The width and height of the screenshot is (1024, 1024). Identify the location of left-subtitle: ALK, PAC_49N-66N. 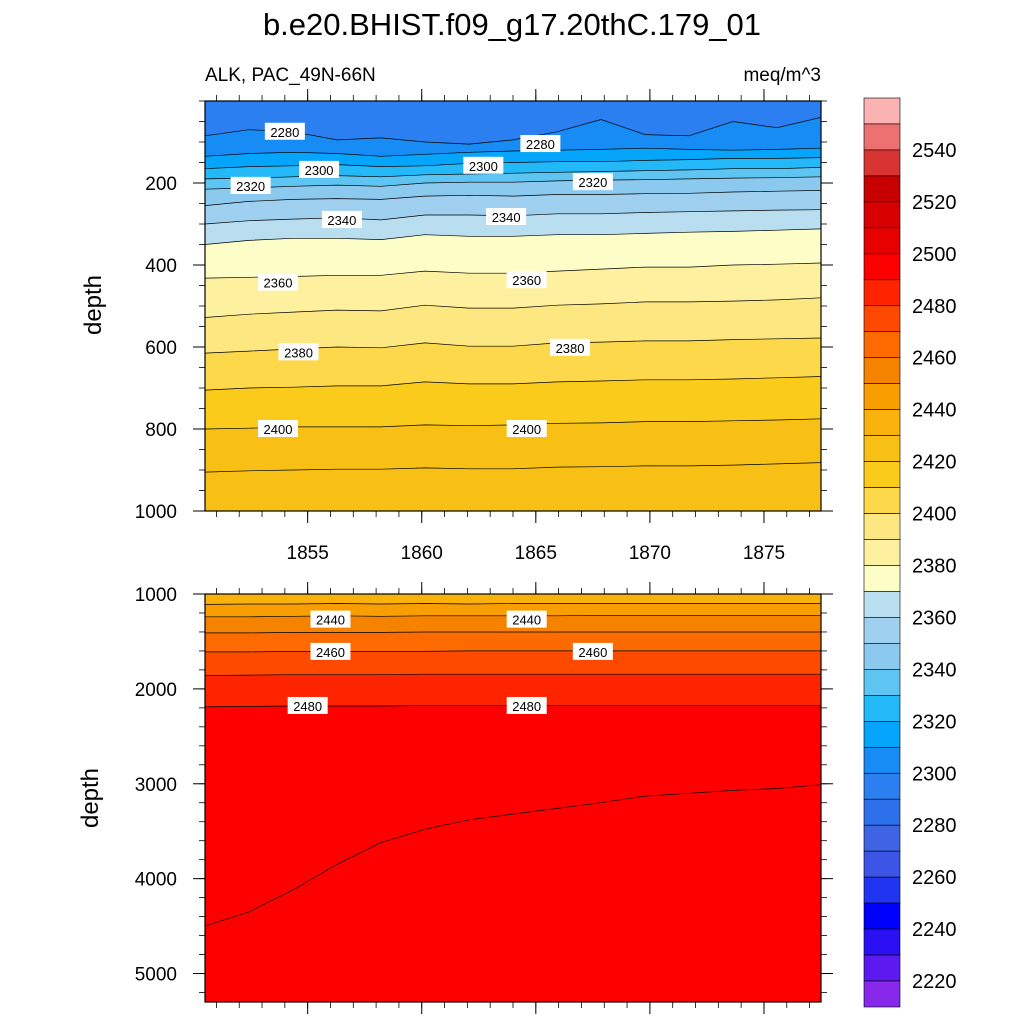
(290, 75).